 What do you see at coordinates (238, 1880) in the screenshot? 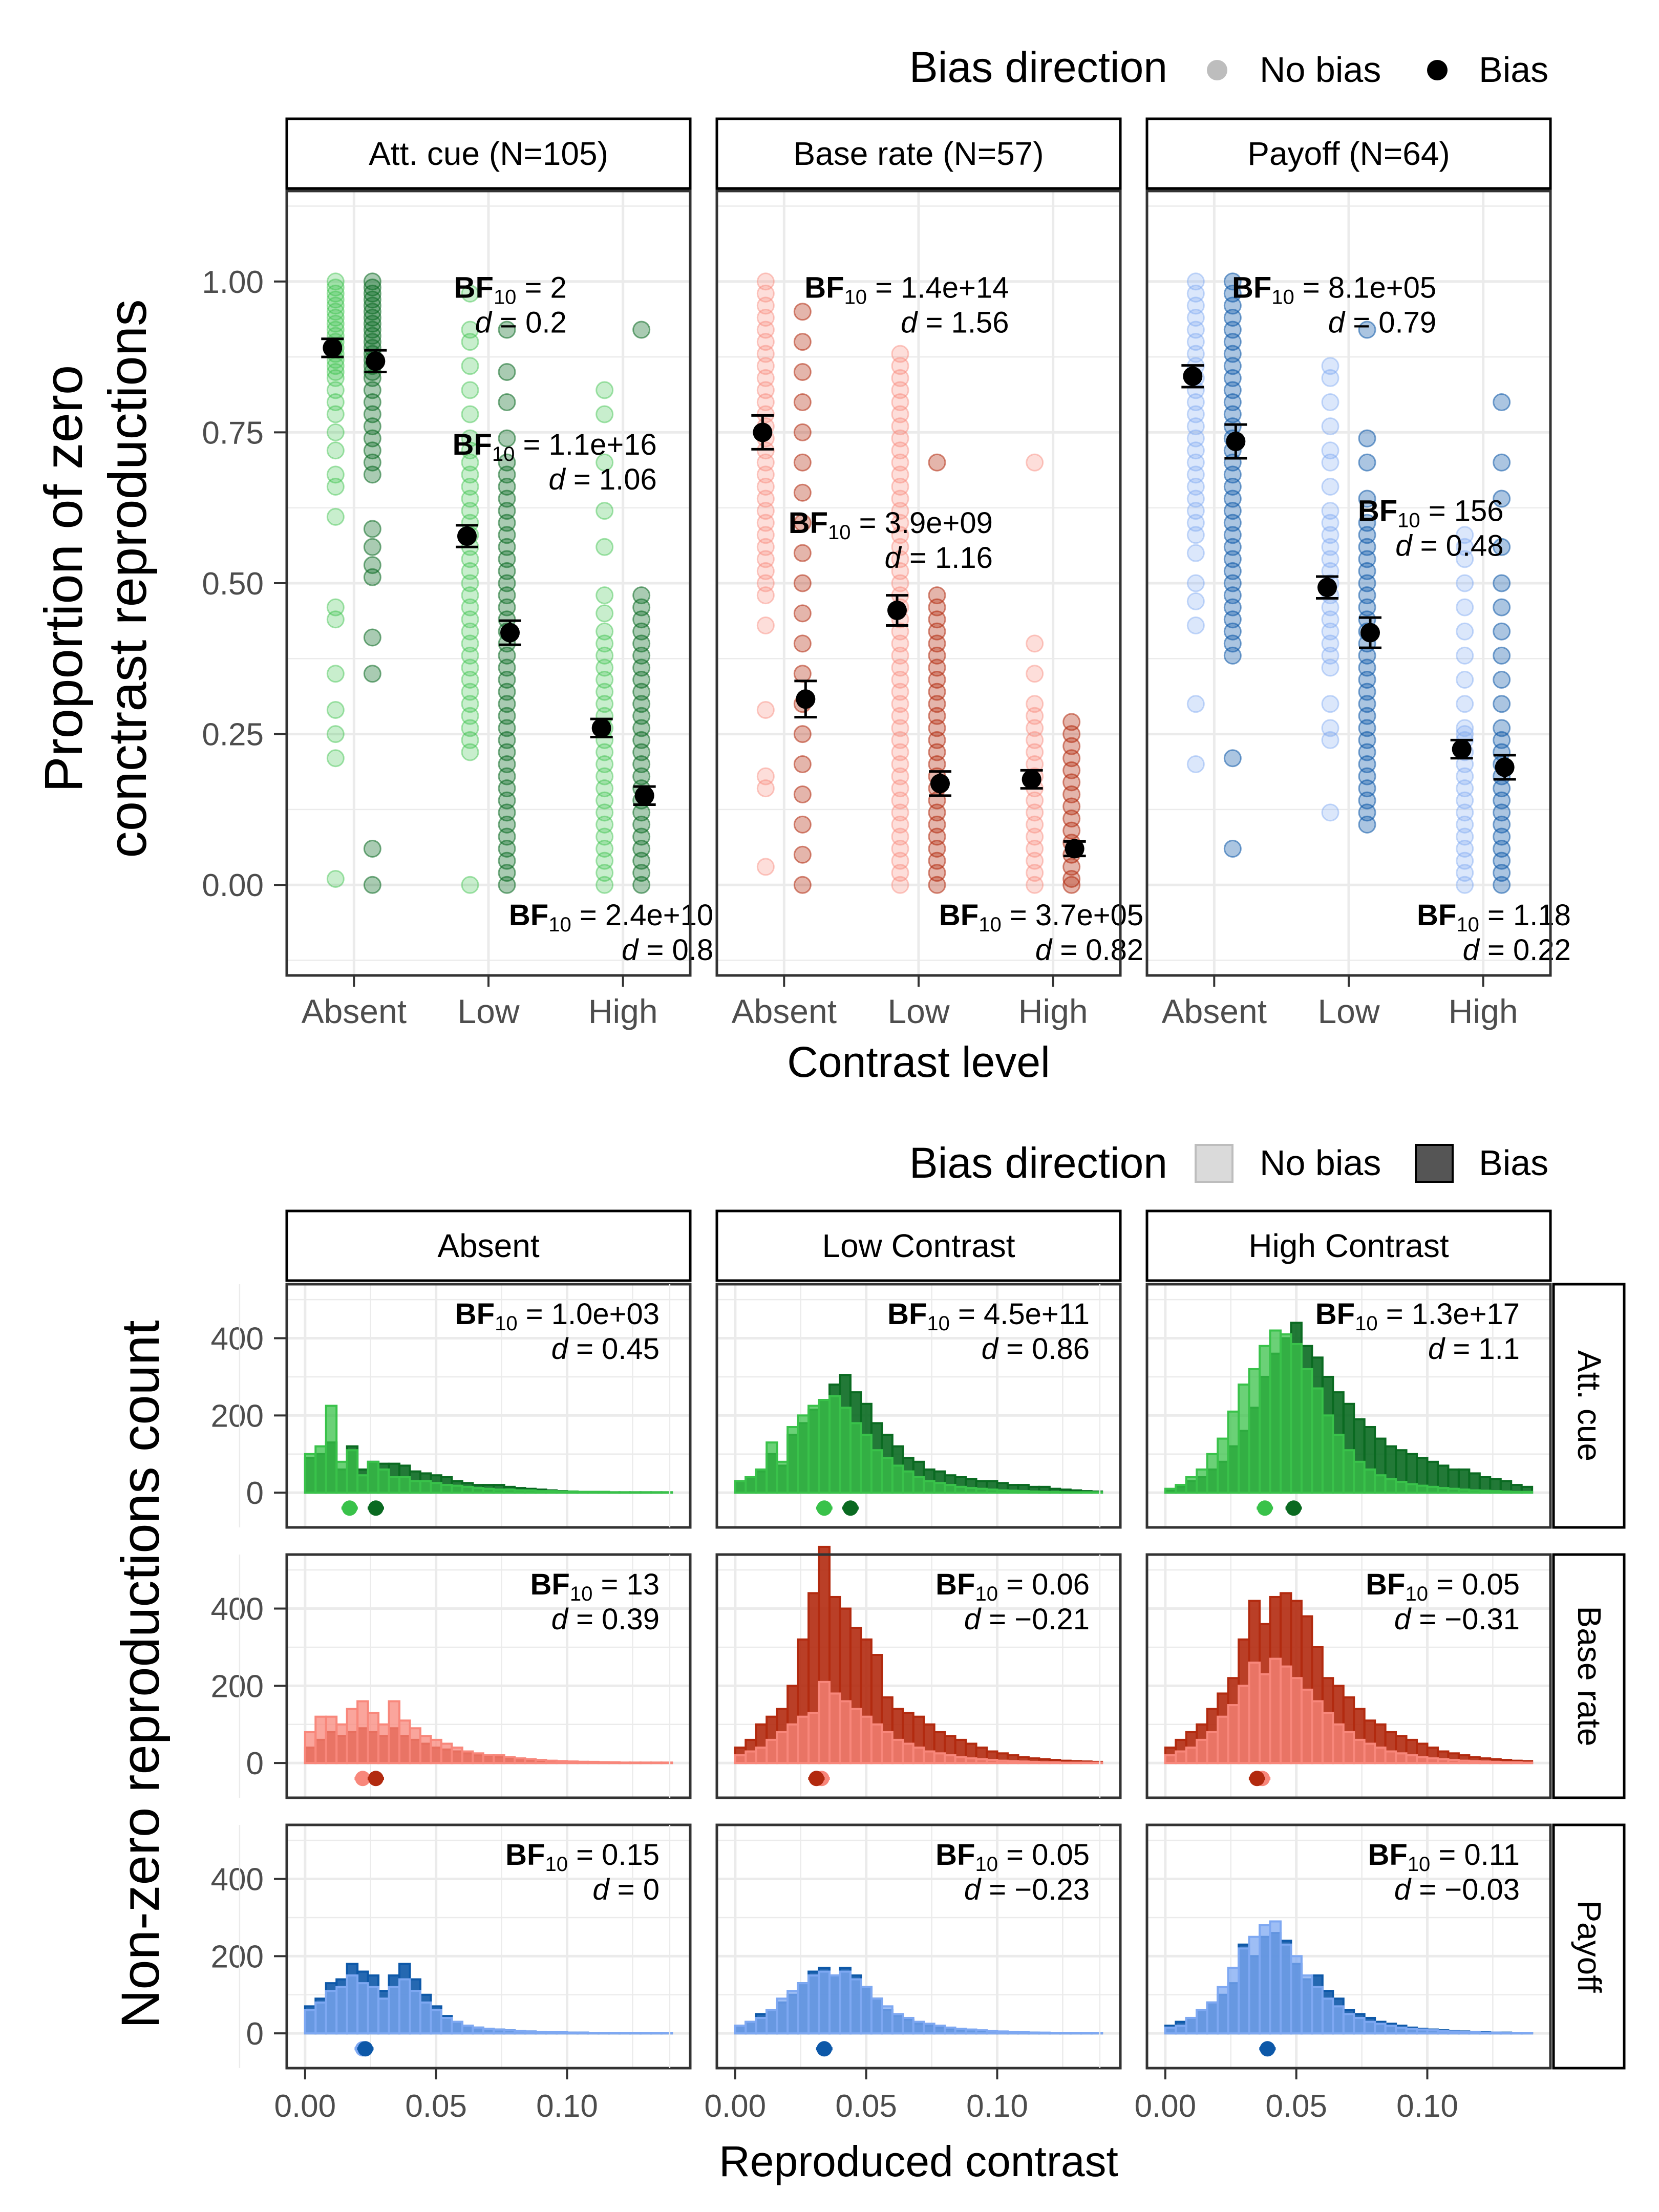
I see `bottom-y-tick-label: 400` at bounding box center [238, 1880].